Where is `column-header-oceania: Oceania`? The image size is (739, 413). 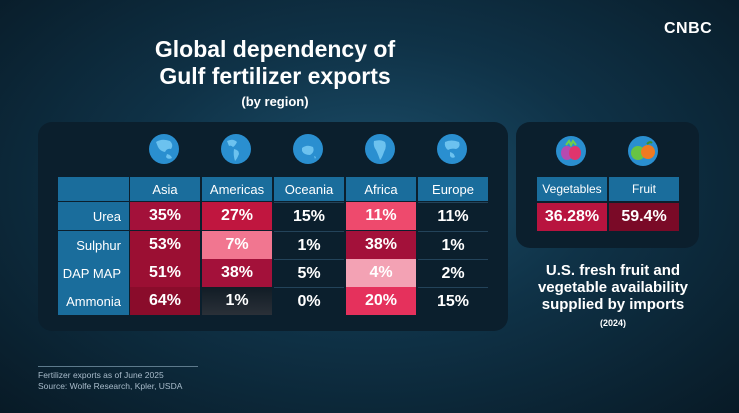
column-header-oceania: Oceania is located at coordinates (309, 189).